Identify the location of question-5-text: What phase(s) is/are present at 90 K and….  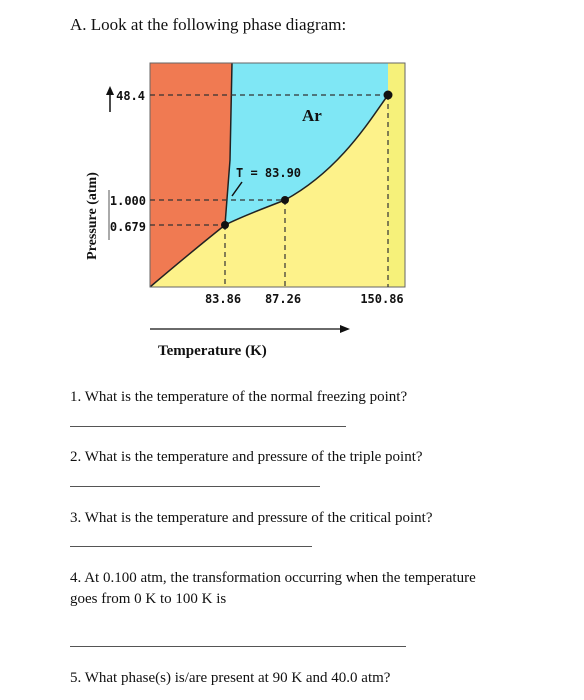
(237, 678).